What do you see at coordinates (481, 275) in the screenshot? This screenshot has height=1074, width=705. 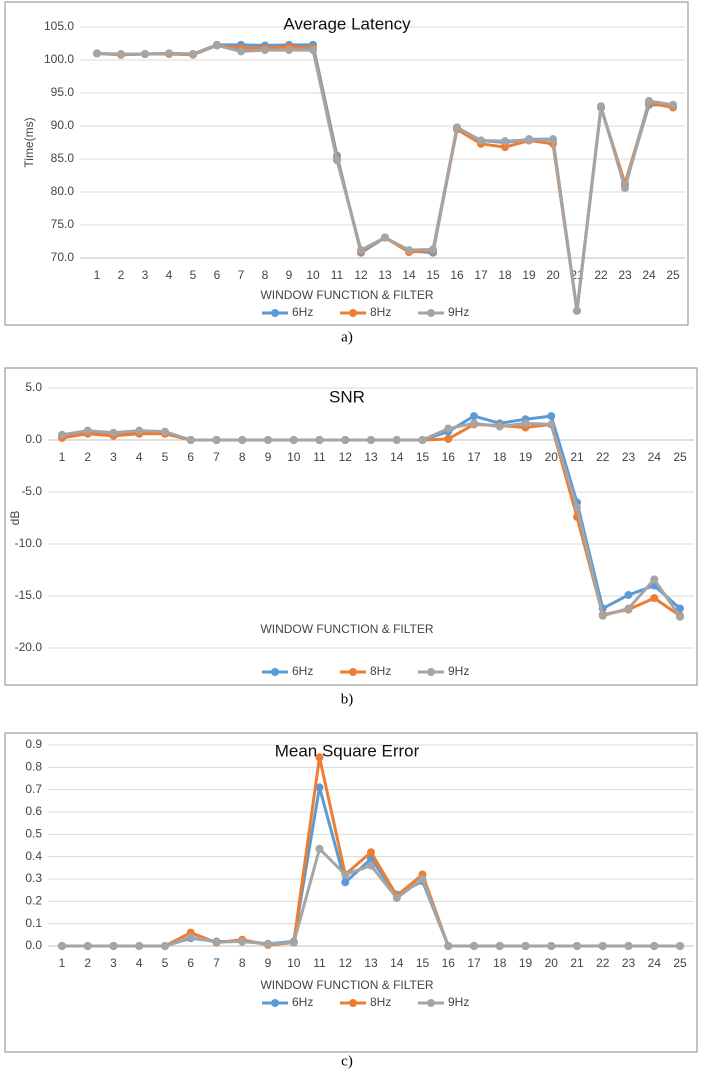 I see `x-tick-label: 17` at bounding box center [481, 275].